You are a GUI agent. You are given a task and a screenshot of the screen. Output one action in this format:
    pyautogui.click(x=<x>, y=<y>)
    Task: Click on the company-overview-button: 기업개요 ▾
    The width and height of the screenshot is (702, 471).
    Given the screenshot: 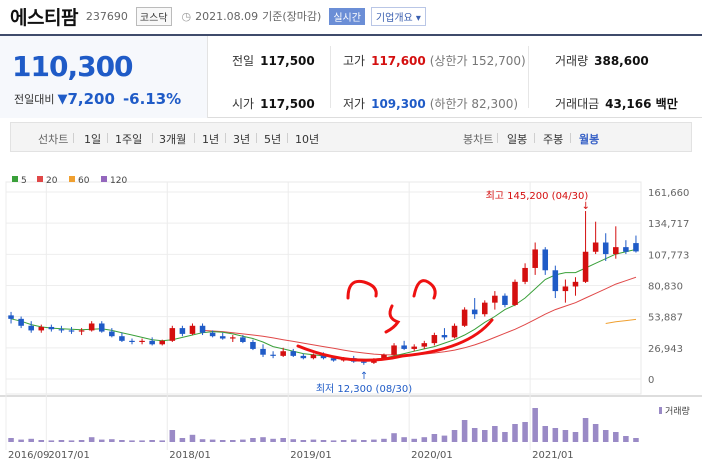 What is the action you would take?
    pyautogui.click(x=398, y=16)
    